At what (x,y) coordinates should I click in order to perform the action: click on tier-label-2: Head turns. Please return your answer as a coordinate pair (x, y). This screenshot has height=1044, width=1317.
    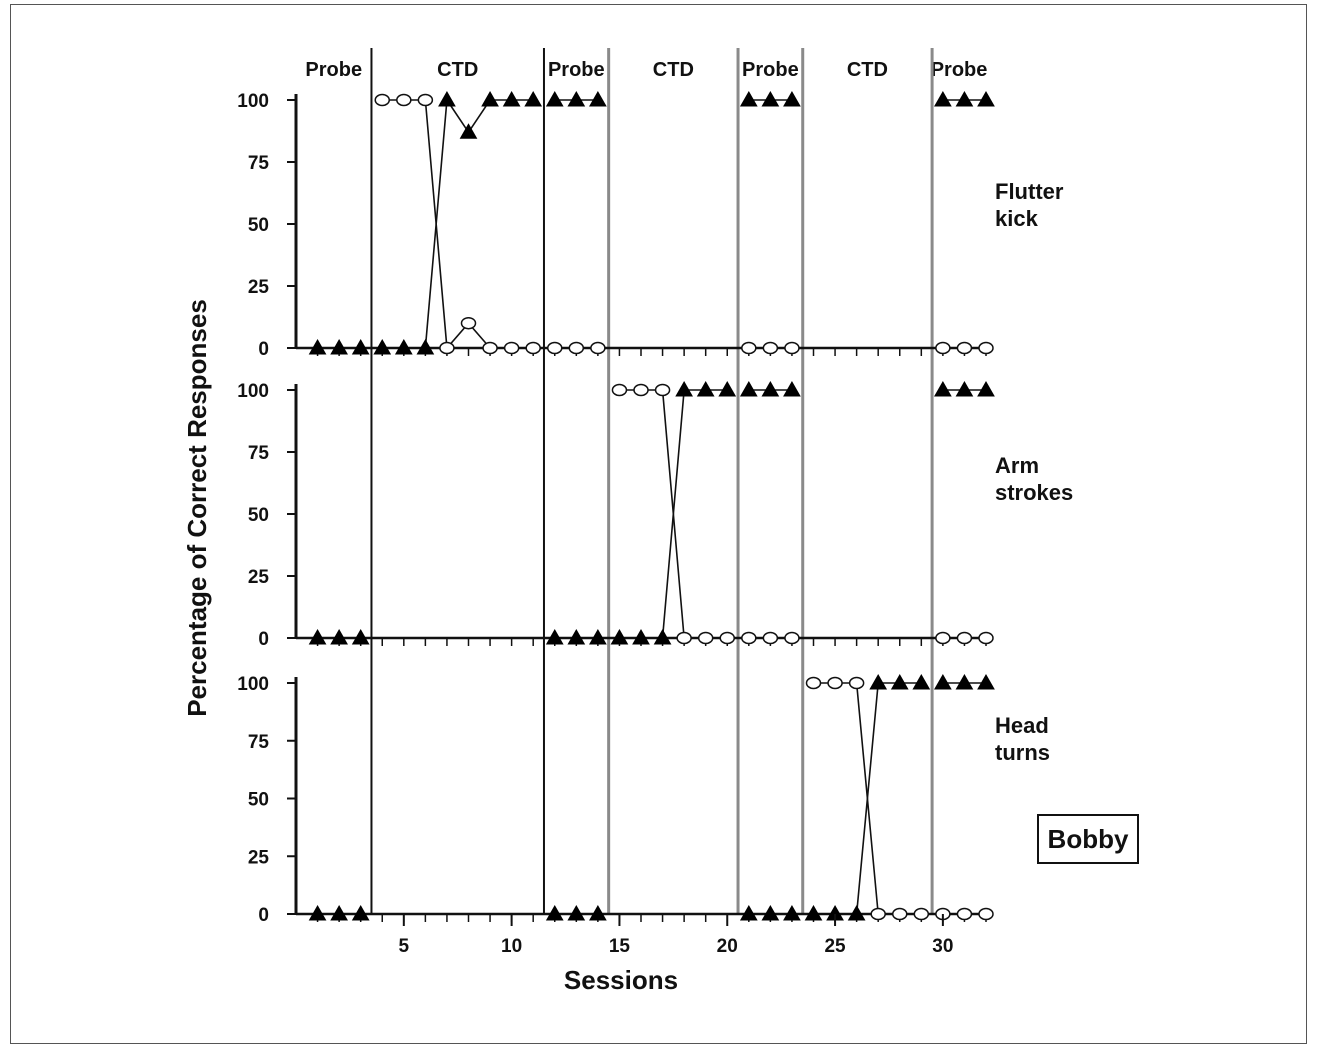
    Looking at the image, I should click on (1022, 739).